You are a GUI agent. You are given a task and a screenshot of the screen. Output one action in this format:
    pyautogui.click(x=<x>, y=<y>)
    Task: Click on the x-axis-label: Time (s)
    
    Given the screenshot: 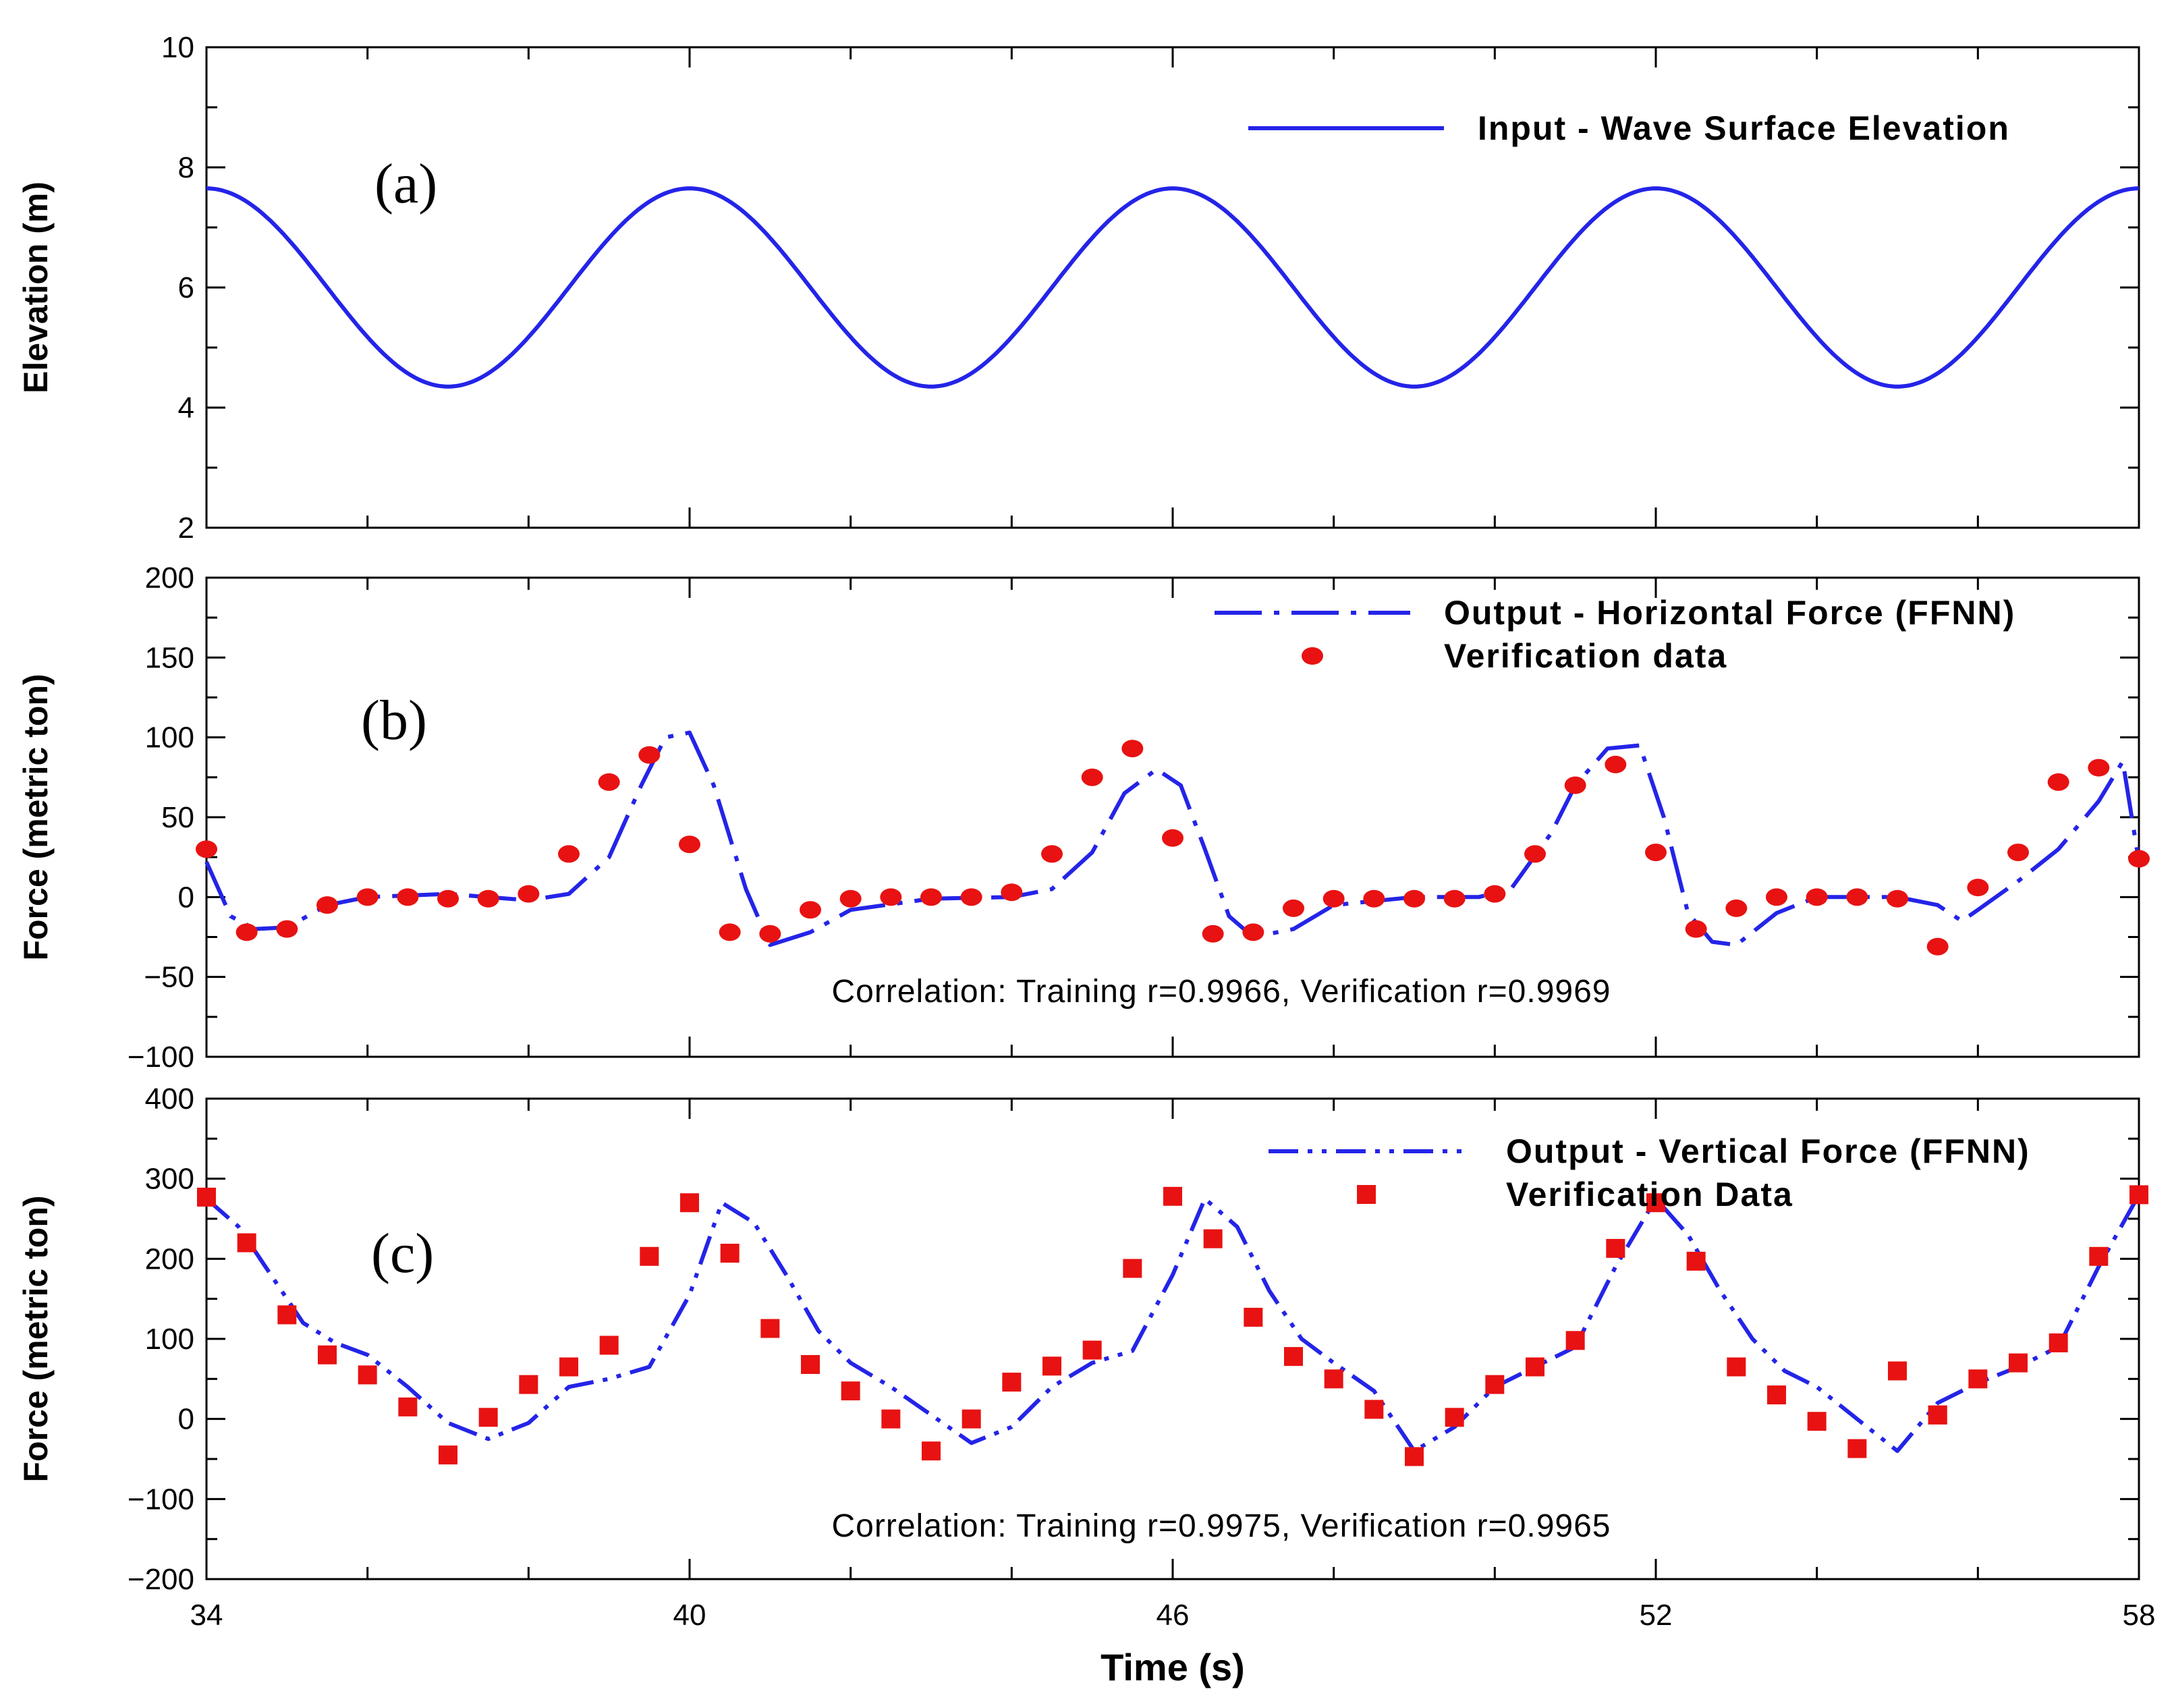 What is the action you would take?
    pyautogui.click(x=1173, y=1667)
    